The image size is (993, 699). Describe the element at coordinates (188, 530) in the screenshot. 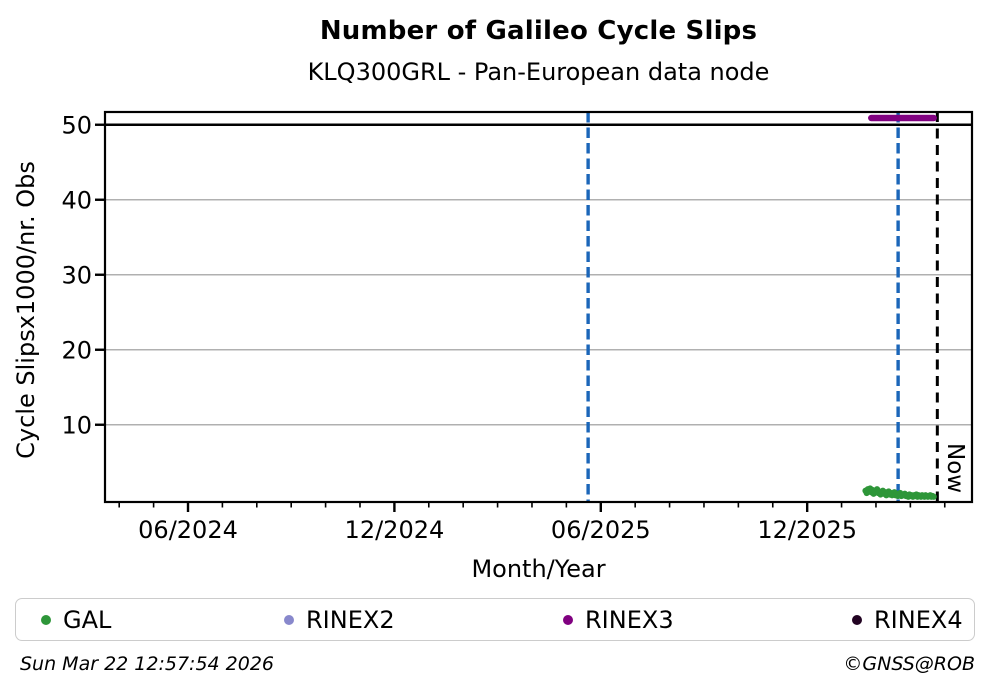

I see `x-tick-label: 06/2024` at that location.